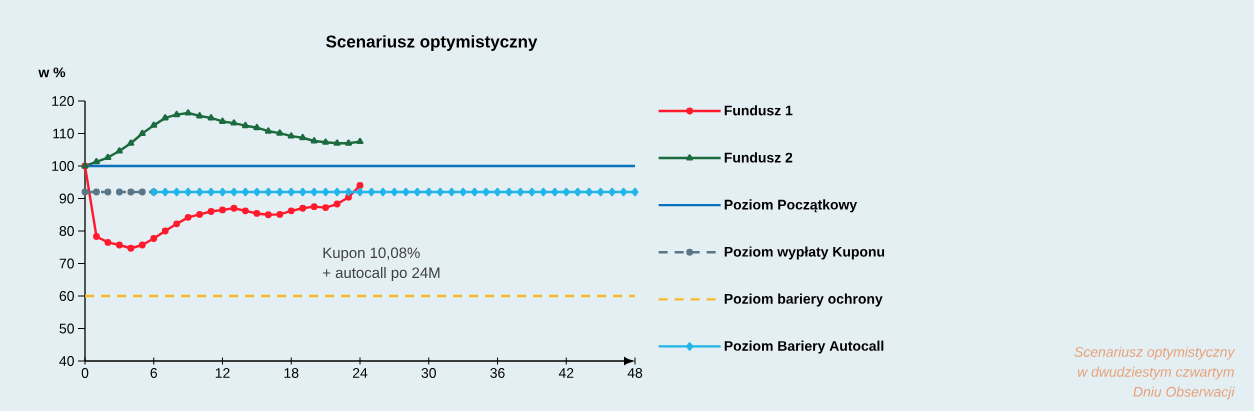 This screenshot has width=1254, height=411. Describe the element at coordinates (432, 43) in the screenshot. I see `chart-title: Scenariusz optymistyczny` at that location.